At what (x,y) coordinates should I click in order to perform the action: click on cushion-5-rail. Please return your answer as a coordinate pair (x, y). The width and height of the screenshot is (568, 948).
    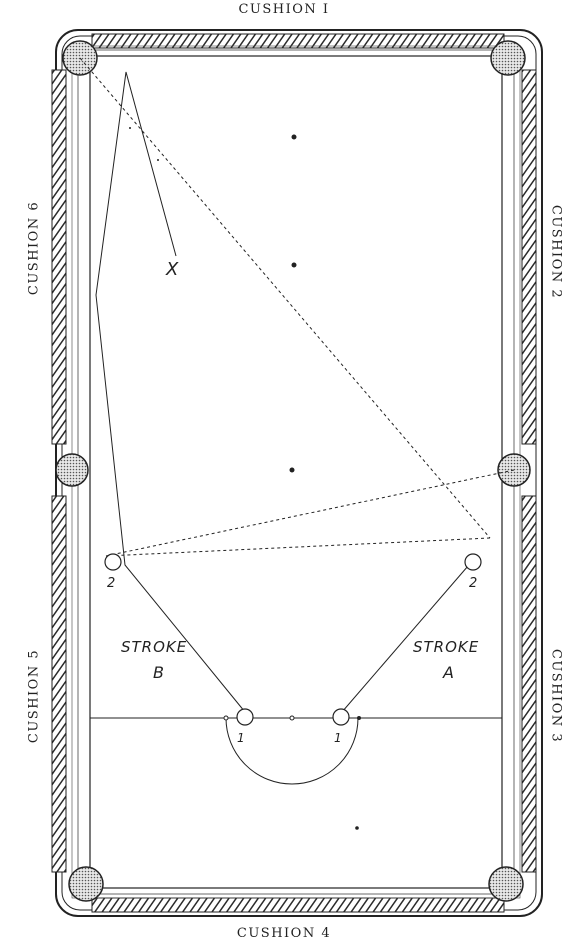
    Looking at the image, I should click on (59, 684).